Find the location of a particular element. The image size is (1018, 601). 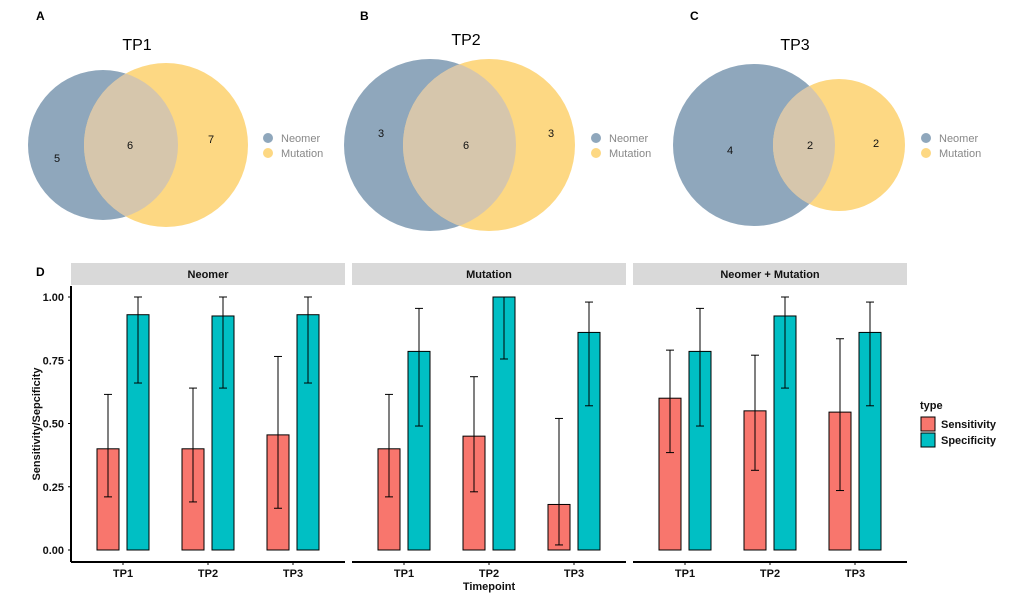

facet-neomer: Neomer TP1 TP2 TP3 is located at coordinates (207, 421).